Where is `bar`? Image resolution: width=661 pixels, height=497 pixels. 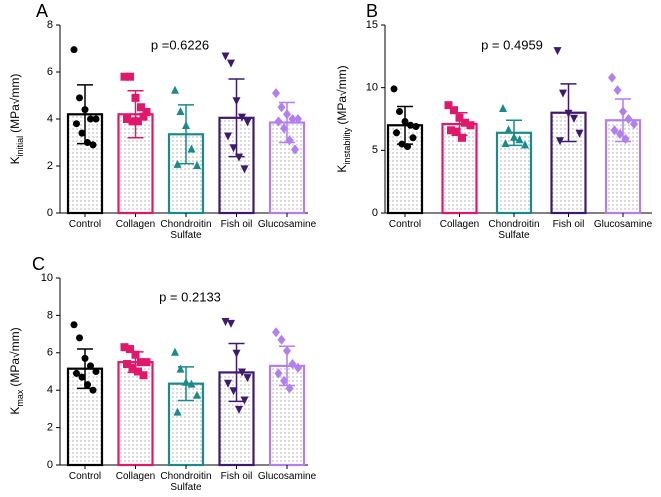 bar is located at coordinates (135, 414).